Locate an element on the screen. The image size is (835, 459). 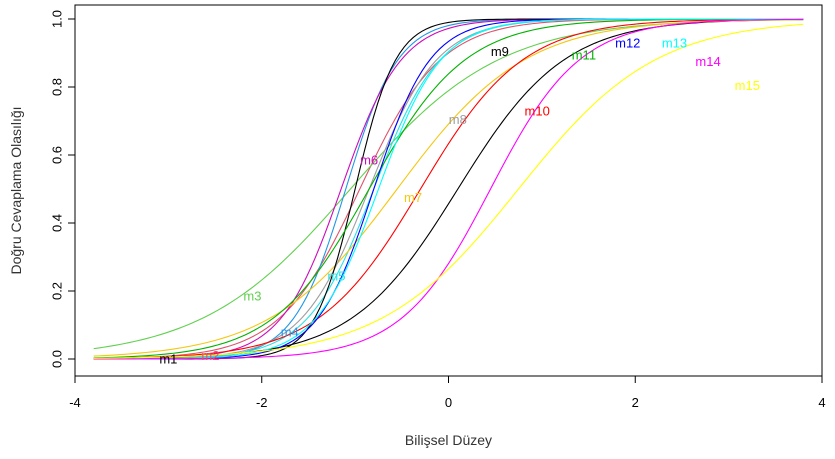
curve-label-m6: m6 is located at coordinates (369, 160).